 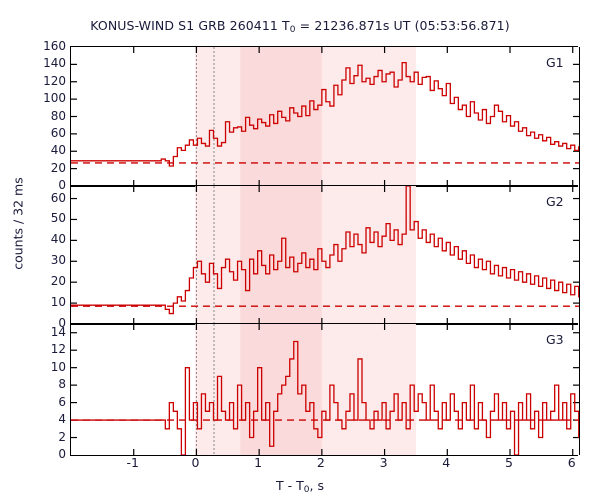 What do you see at coordinates (292, 30) in the screenshot?
I see `chart-title-sub: 0` at bounding box center [292, 30].